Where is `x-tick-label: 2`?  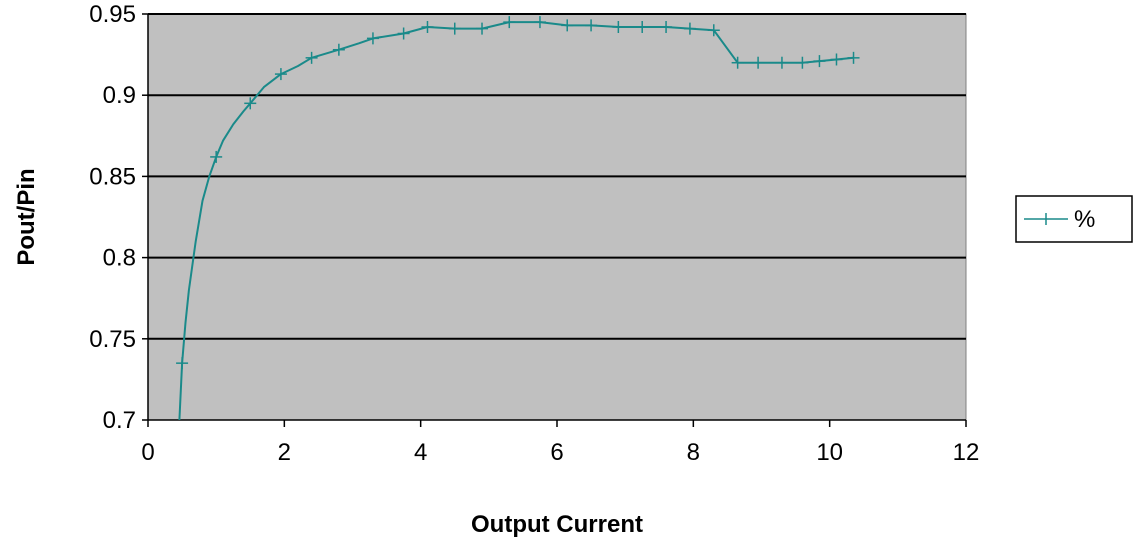
x-tick-label: 2 is located at coordinates (284, 452).